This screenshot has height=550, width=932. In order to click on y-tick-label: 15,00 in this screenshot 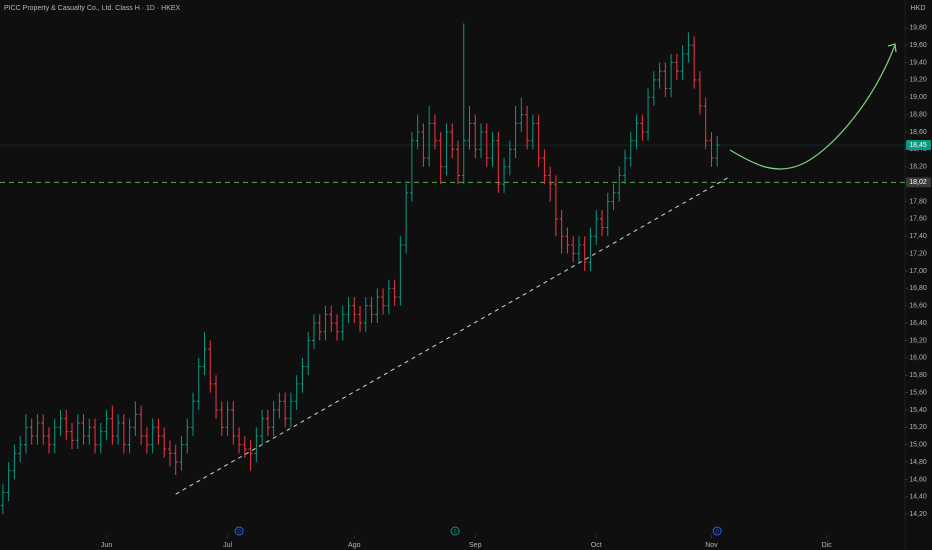, I will do `click(918, 445)`.